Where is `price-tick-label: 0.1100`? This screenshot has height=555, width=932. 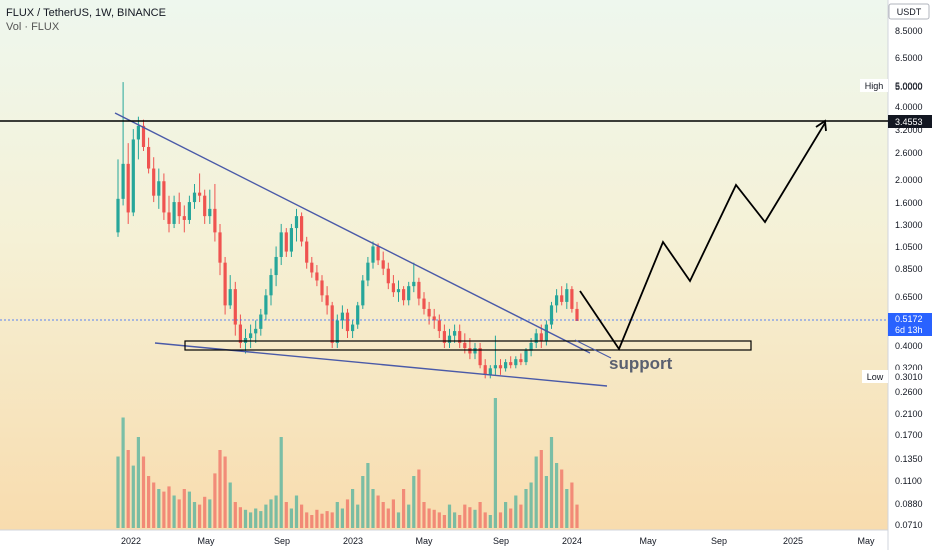
price-tick-label: 0.1100 is located at coordinates (908, 481).